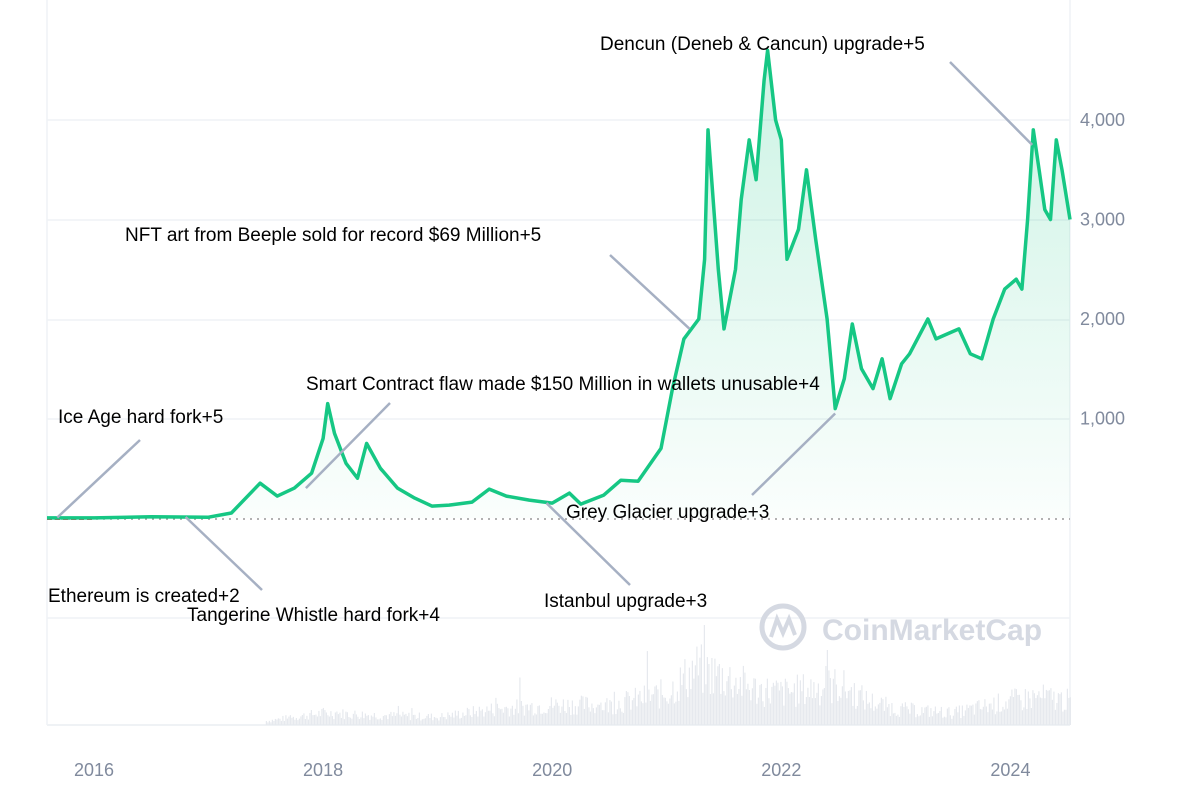  What do you see at coordinates (625, 601) in the screenshot?
I see `annotation-label: Istanbul upgrade+3` at bounding box center [625, 601].